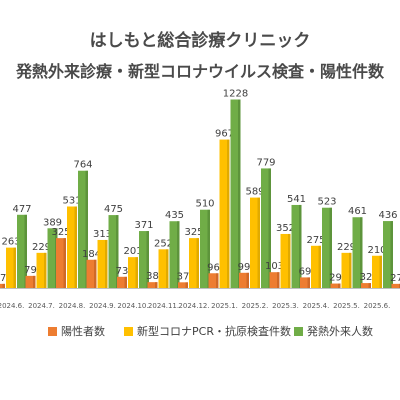  I want to click on chart-subtitle: 発熱外来診療・新型コロナウイルス検査・陽性件数, so click(199, 71).